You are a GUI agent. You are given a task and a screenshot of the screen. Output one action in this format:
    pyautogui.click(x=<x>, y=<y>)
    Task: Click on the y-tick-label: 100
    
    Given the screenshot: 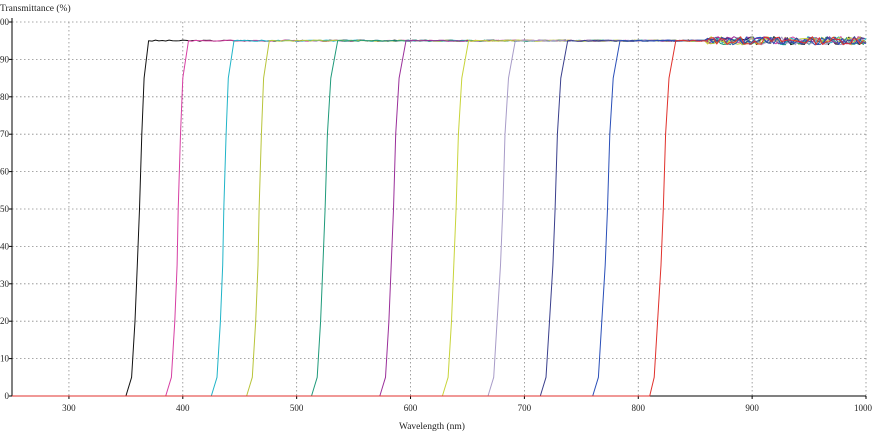 What is the action you would take?
    pyautogui.click(x=5, y=22)
    